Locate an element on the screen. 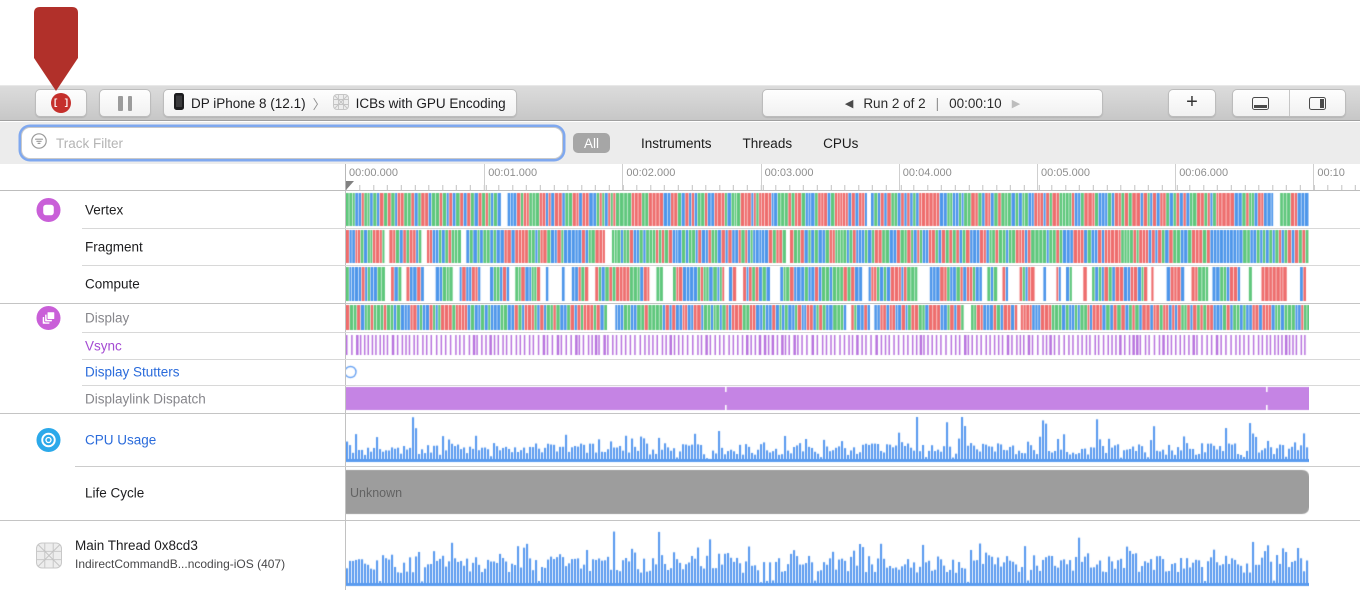  track-row-cpu-usage: CPU Usage is located at coordinates (680, 439).